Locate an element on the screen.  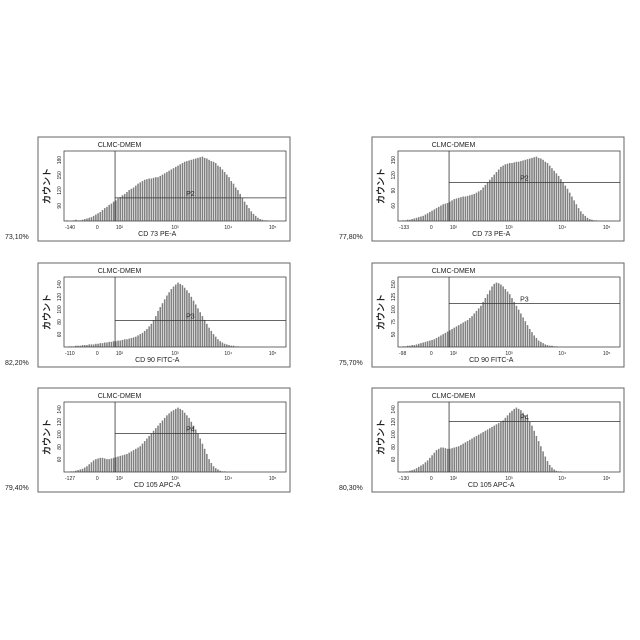
y-tick-label: 100 is located at coordinates (394, 309).